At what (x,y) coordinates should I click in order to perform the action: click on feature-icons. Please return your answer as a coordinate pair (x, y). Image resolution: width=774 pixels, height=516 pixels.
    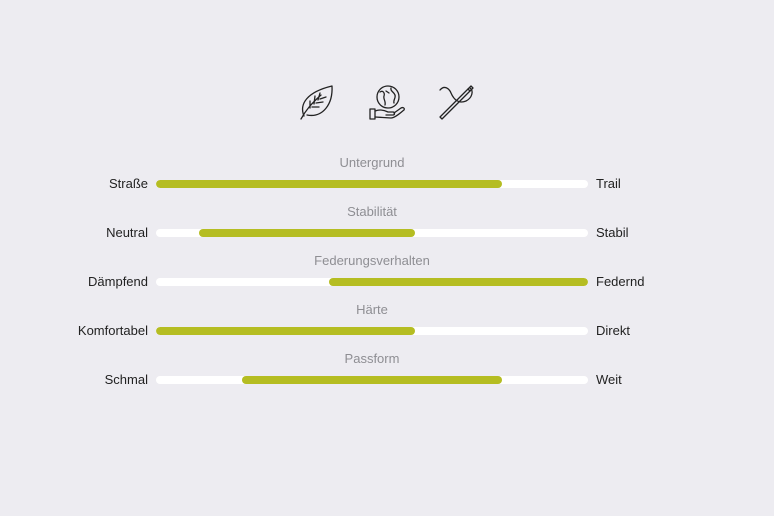
    Looking at the image, I should click on (387, 102).